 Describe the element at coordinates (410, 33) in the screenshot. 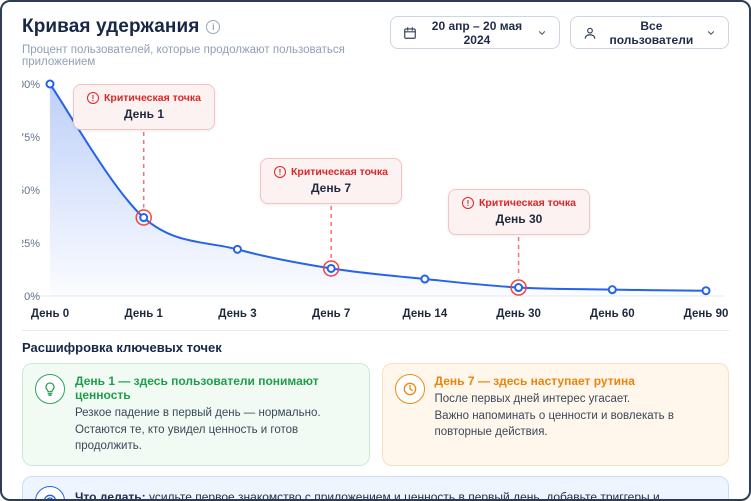

I see `calendar-icon` at that location.